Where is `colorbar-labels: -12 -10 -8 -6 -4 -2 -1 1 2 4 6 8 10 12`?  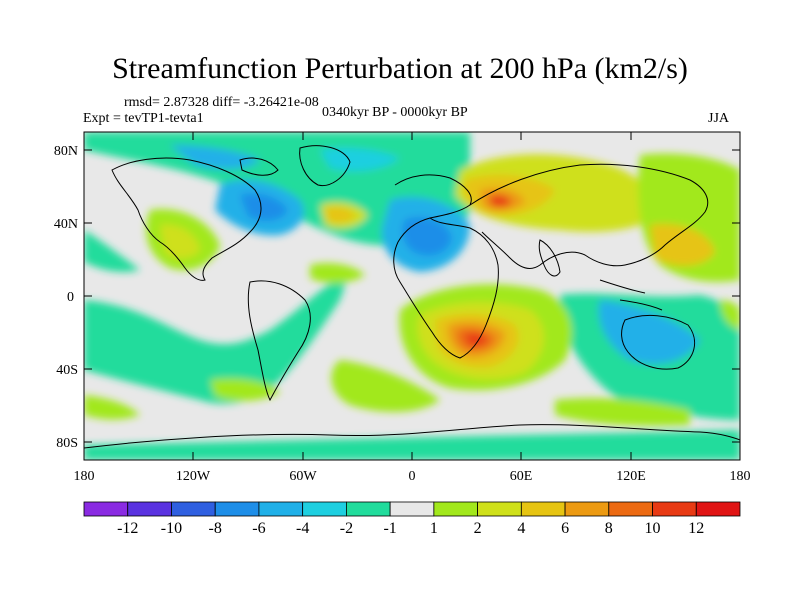
colorbar-labels: -12 -10 -8 -6 -4 -2 -1 1 2 4 6 8 10 12 is located at coordinates (410, 528).